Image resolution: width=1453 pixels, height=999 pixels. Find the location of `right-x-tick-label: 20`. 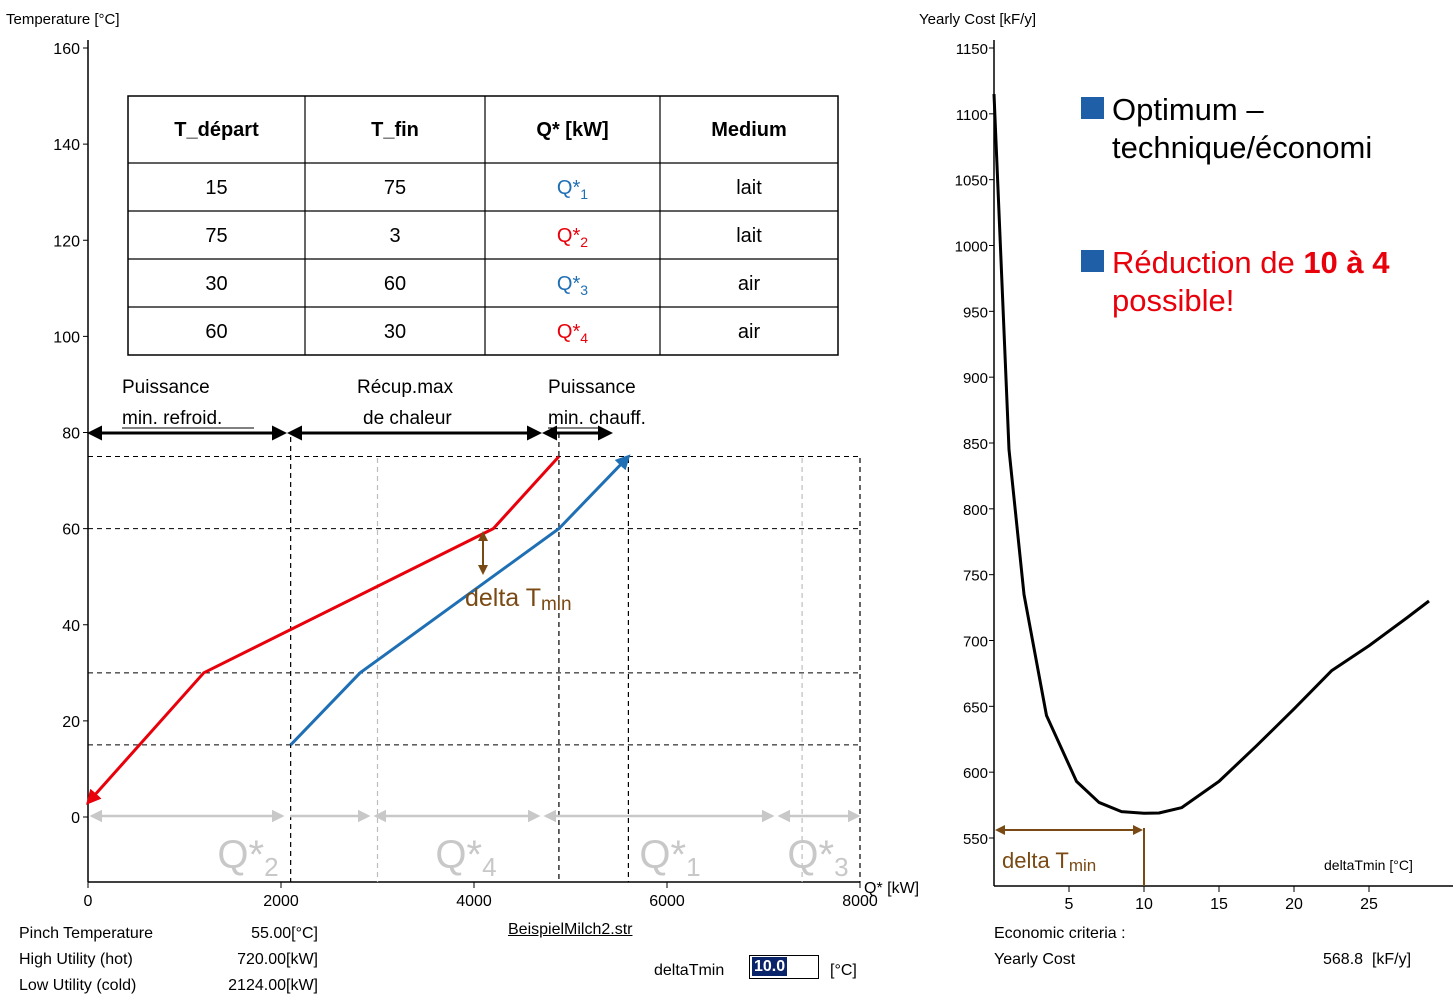

right-x-tick-label: 20 is located at coordinates (1294, 904).